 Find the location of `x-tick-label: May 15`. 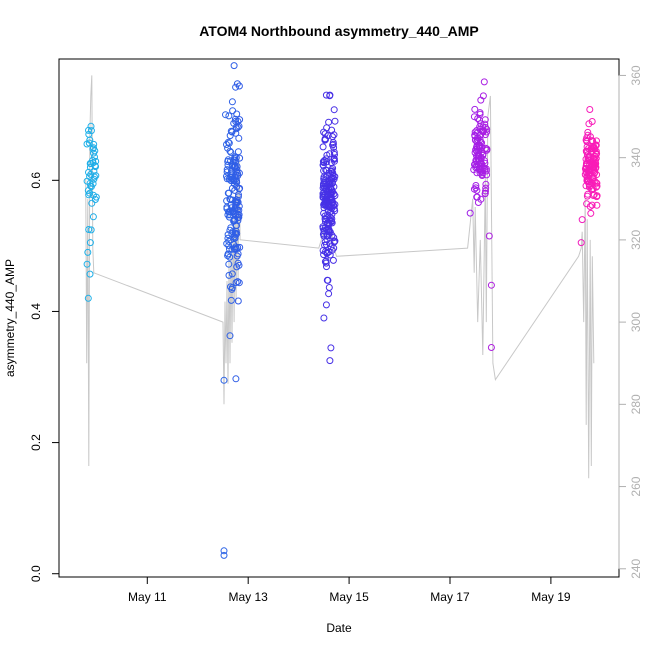

x-tick-label: May 15 is located at coordinates (349, 597).